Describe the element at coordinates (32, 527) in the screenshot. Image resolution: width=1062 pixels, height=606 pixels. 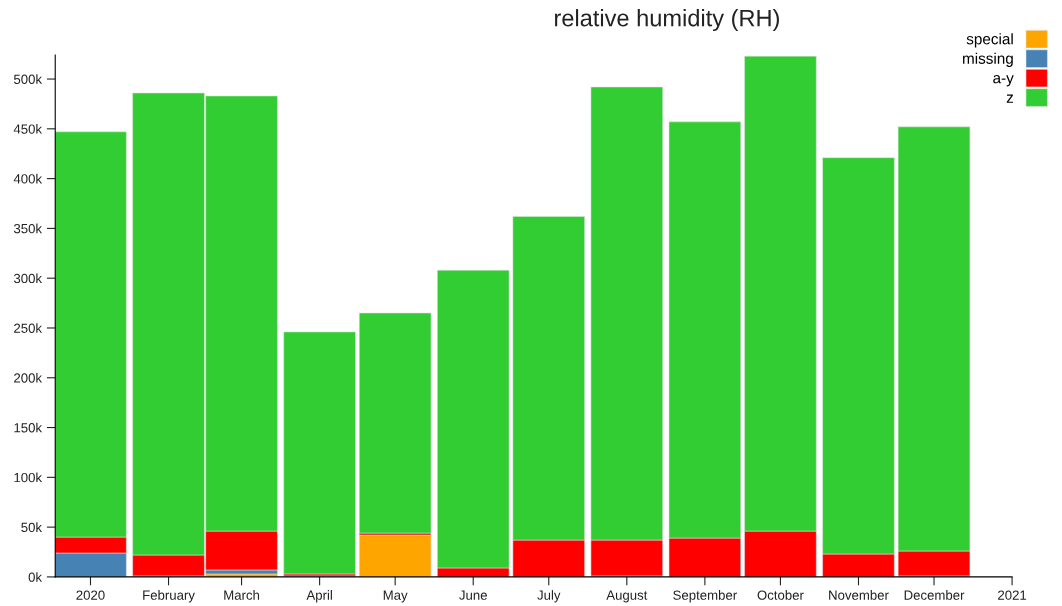
I see `y-tick-label: 50k` at that location.